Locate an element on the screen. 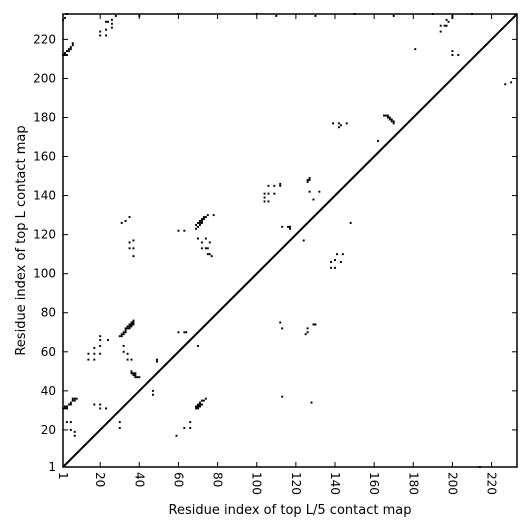  x-tick-label: 80 is located at coordinates (218, 479).